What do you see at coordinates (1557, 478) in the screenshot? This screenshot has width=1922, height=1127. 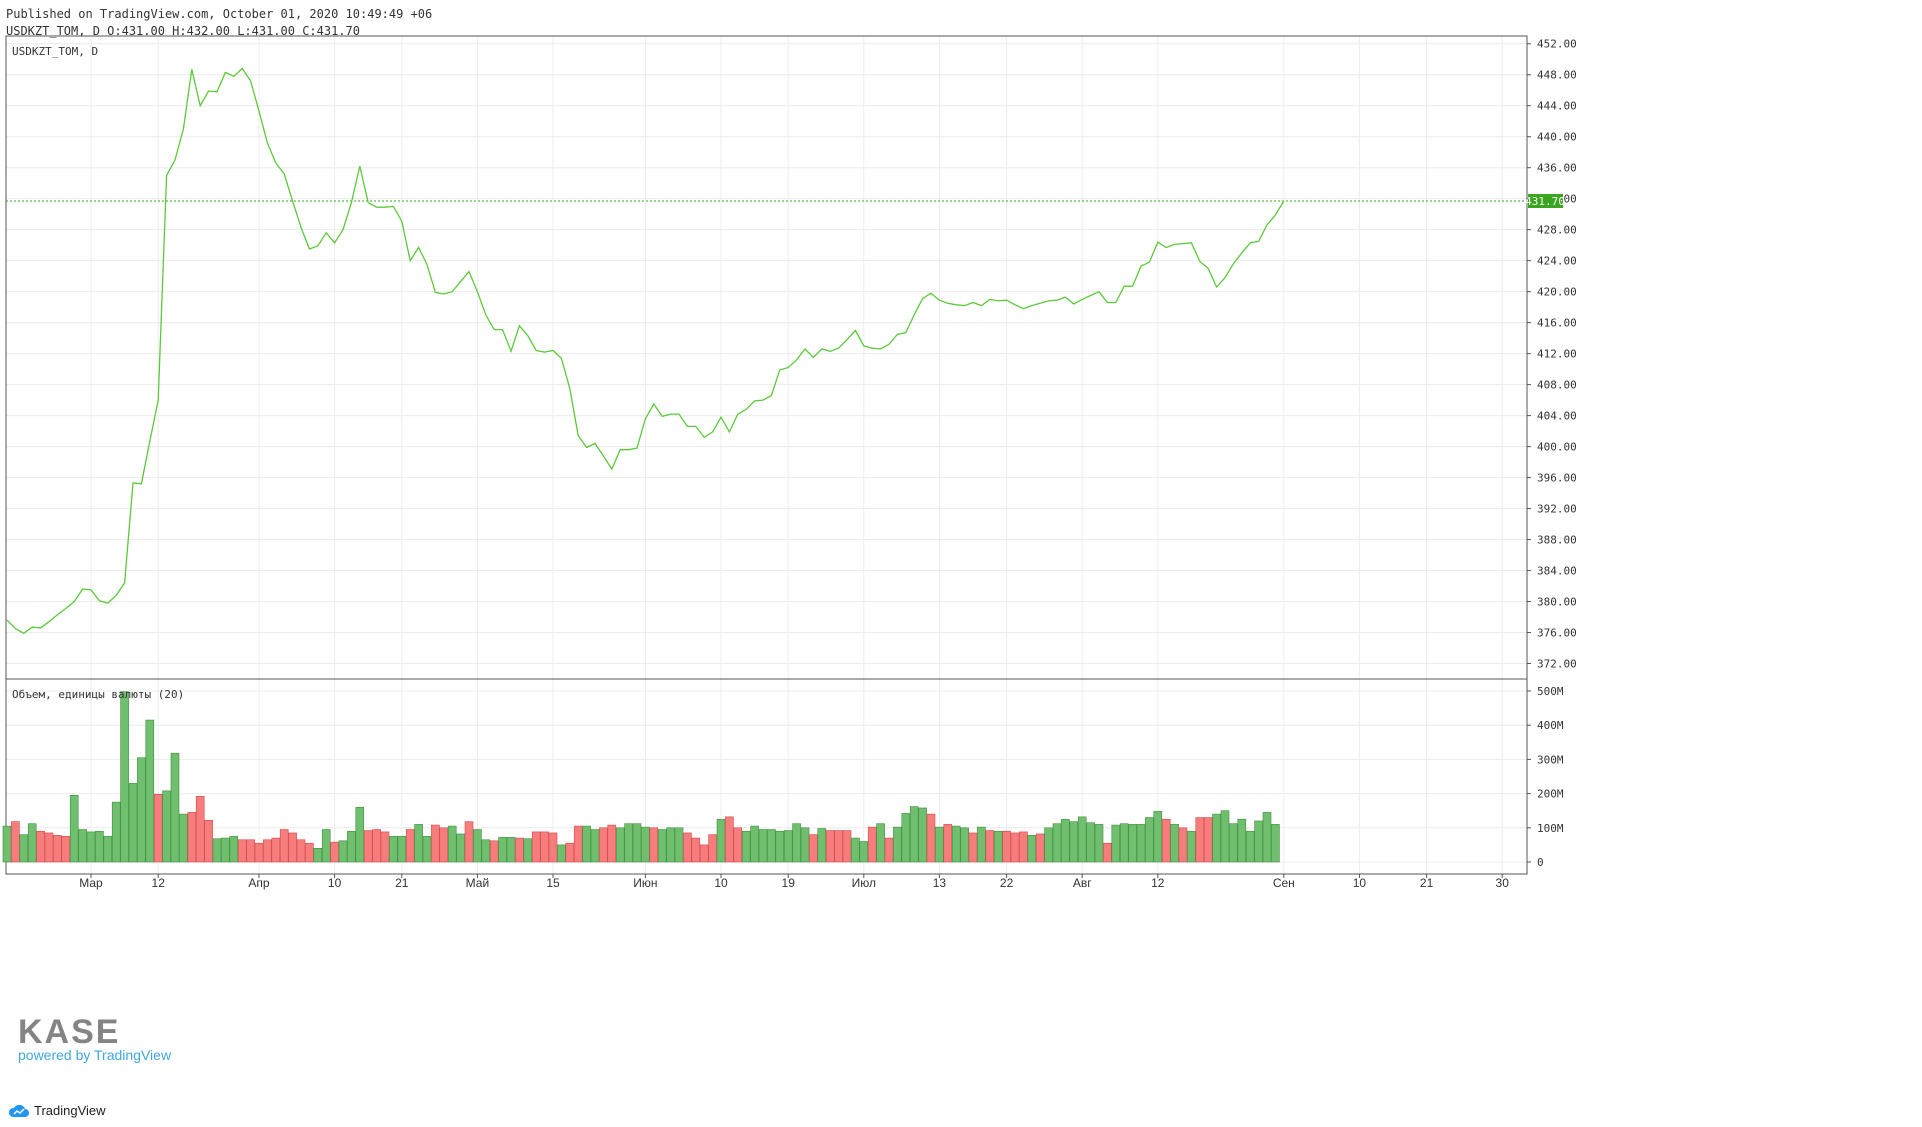 I see `price-tick-label: 396.00` at bounding box center [1557, 478].